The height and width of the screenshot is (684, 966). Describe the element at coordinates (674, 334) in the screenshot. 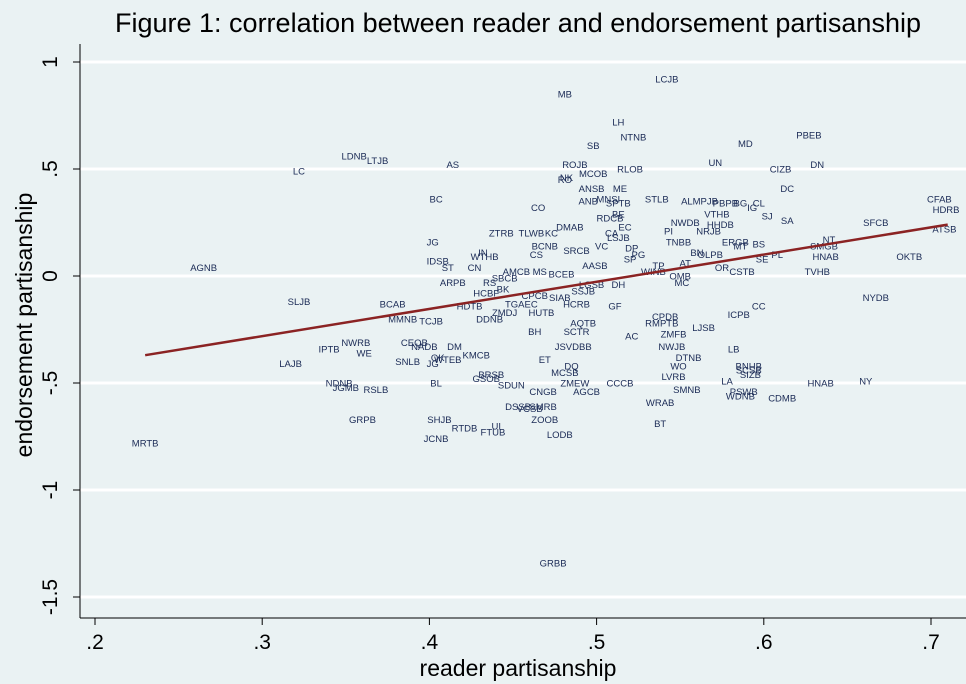

I see `point-label: ZMFB` at that location.